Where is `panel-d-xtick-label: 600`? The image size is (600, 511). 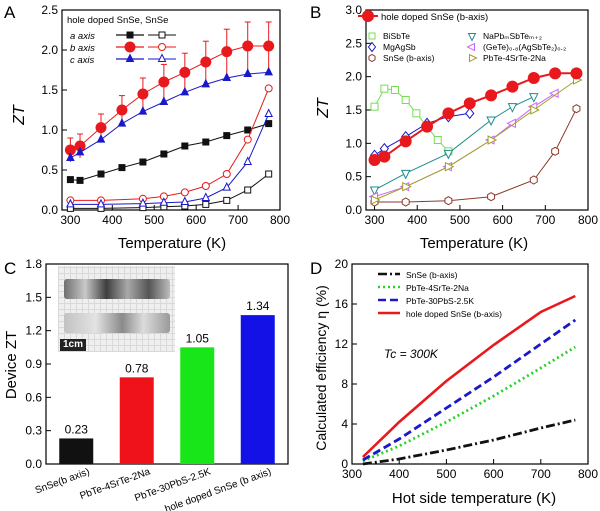 panel-d-xtick-label: 600 is located at coordinates (494, 474).